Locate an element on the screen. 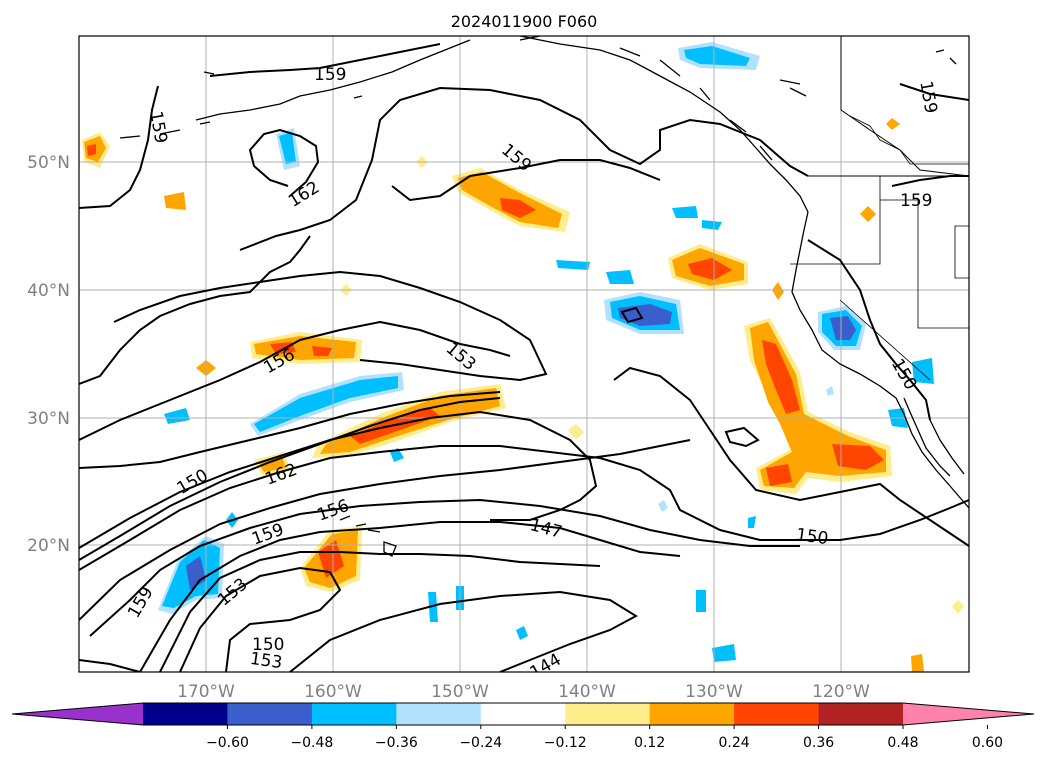 The image size is (1047, 769). latitude-labels: 50°N 40°N 30°N 20°N is located at coordinates (48, 354).